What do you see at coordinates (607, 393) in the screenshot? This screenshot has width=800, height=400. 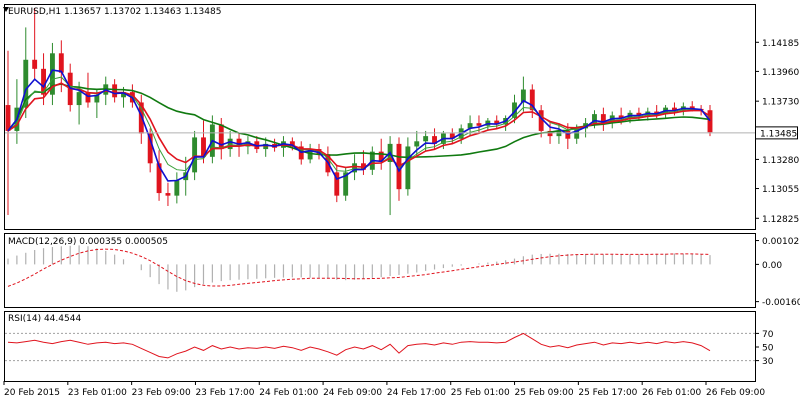 I see `time-tick-label: 25 Feb 17:00` at bounding box center [607, 393].